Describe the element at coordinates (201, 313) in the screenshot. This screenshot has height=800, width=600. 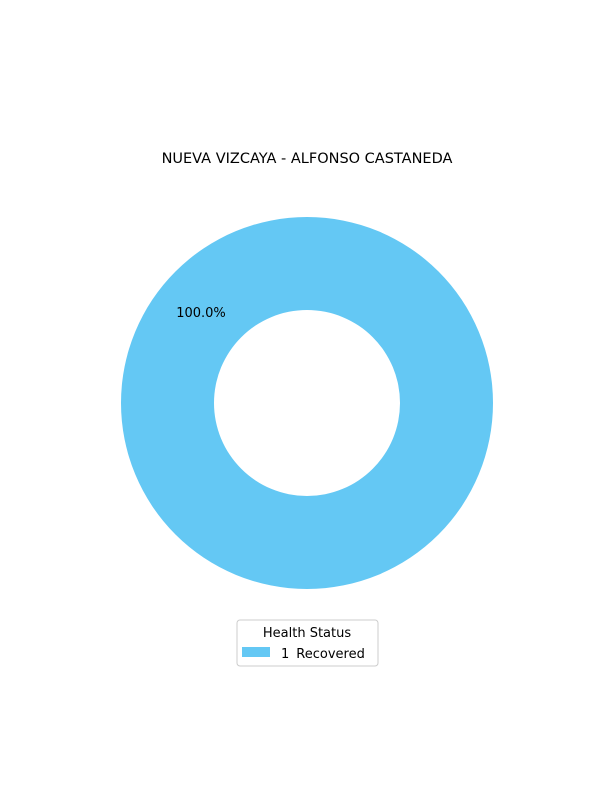
I see `slice-percent-label: 100.0%` at that location.